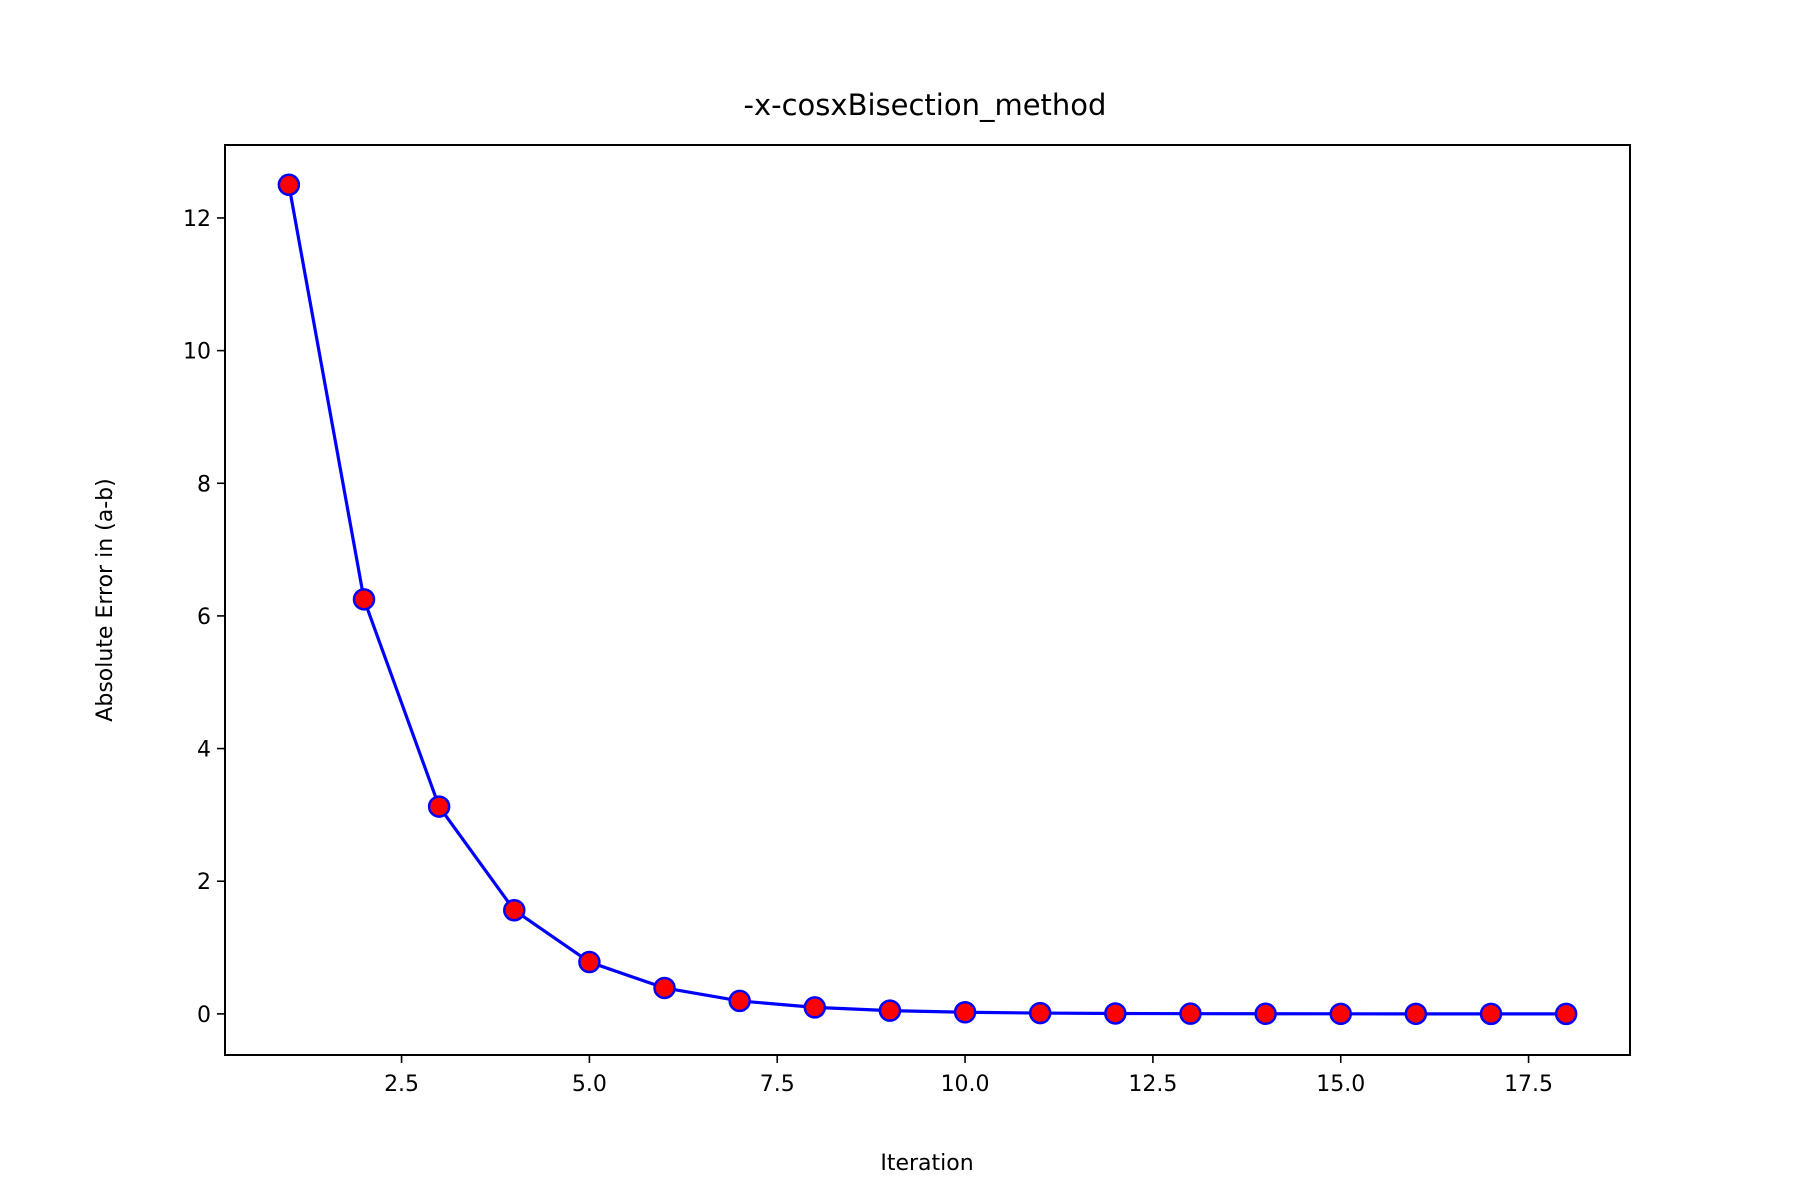 Image resolution: width=1800 pixels, height=1204 pixels. I want to click on x-axis-label: Iteration, so click(926, 1163).